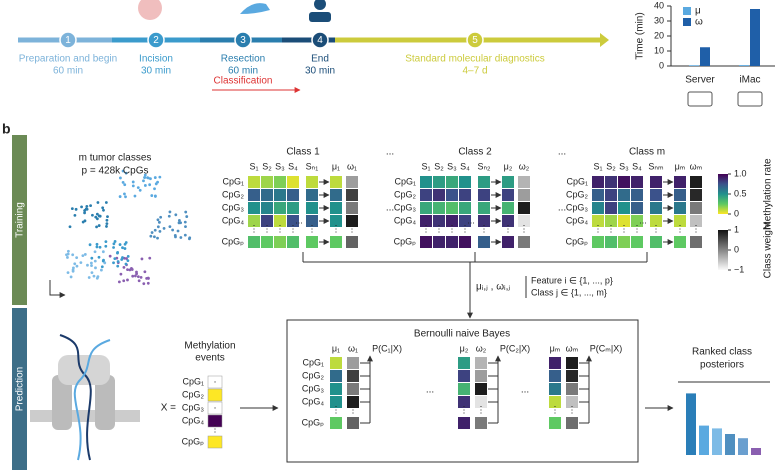 The width and height of the screenshot is (780, 470). Describe the element at coordinates (508, 166) in the screenshot. I see `column-header: μ₂` at that location.